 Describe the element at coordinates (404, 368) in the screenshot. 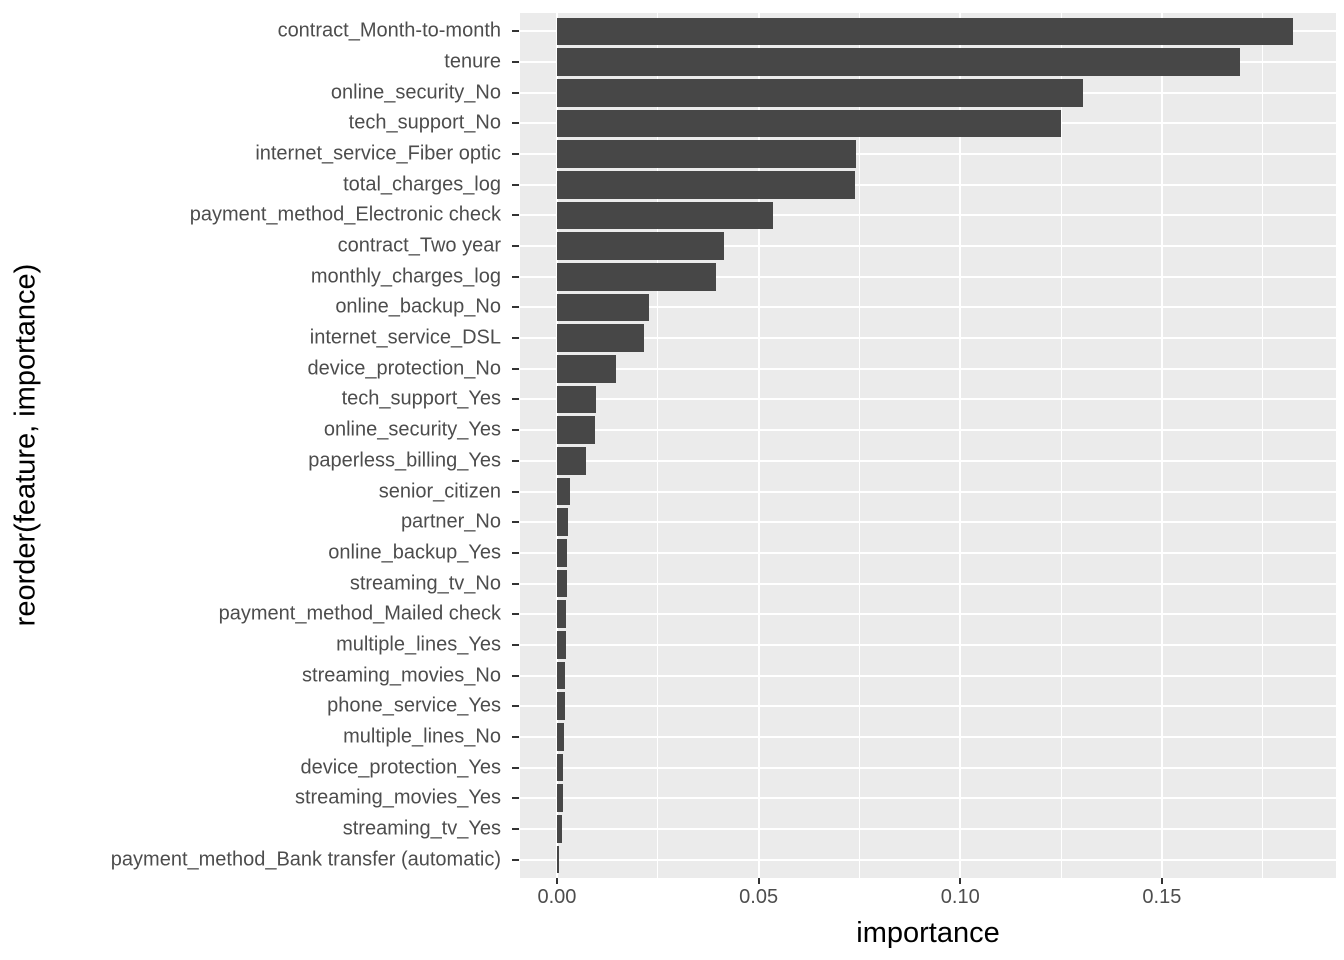

I see `y-tick-label: device_protection_No` at that location.